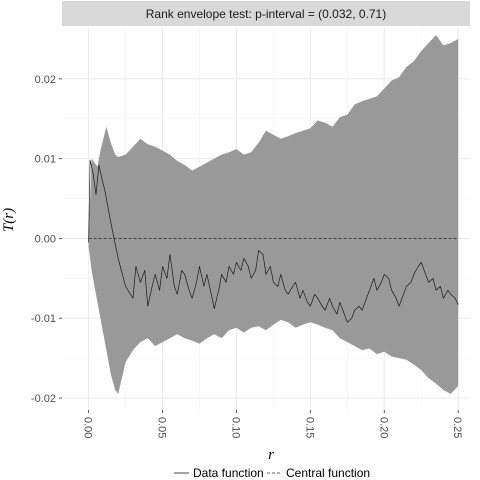  I want to click on y-axis: -0.02 -0.01 0.00 0.01 0.02, so click(46, 239).